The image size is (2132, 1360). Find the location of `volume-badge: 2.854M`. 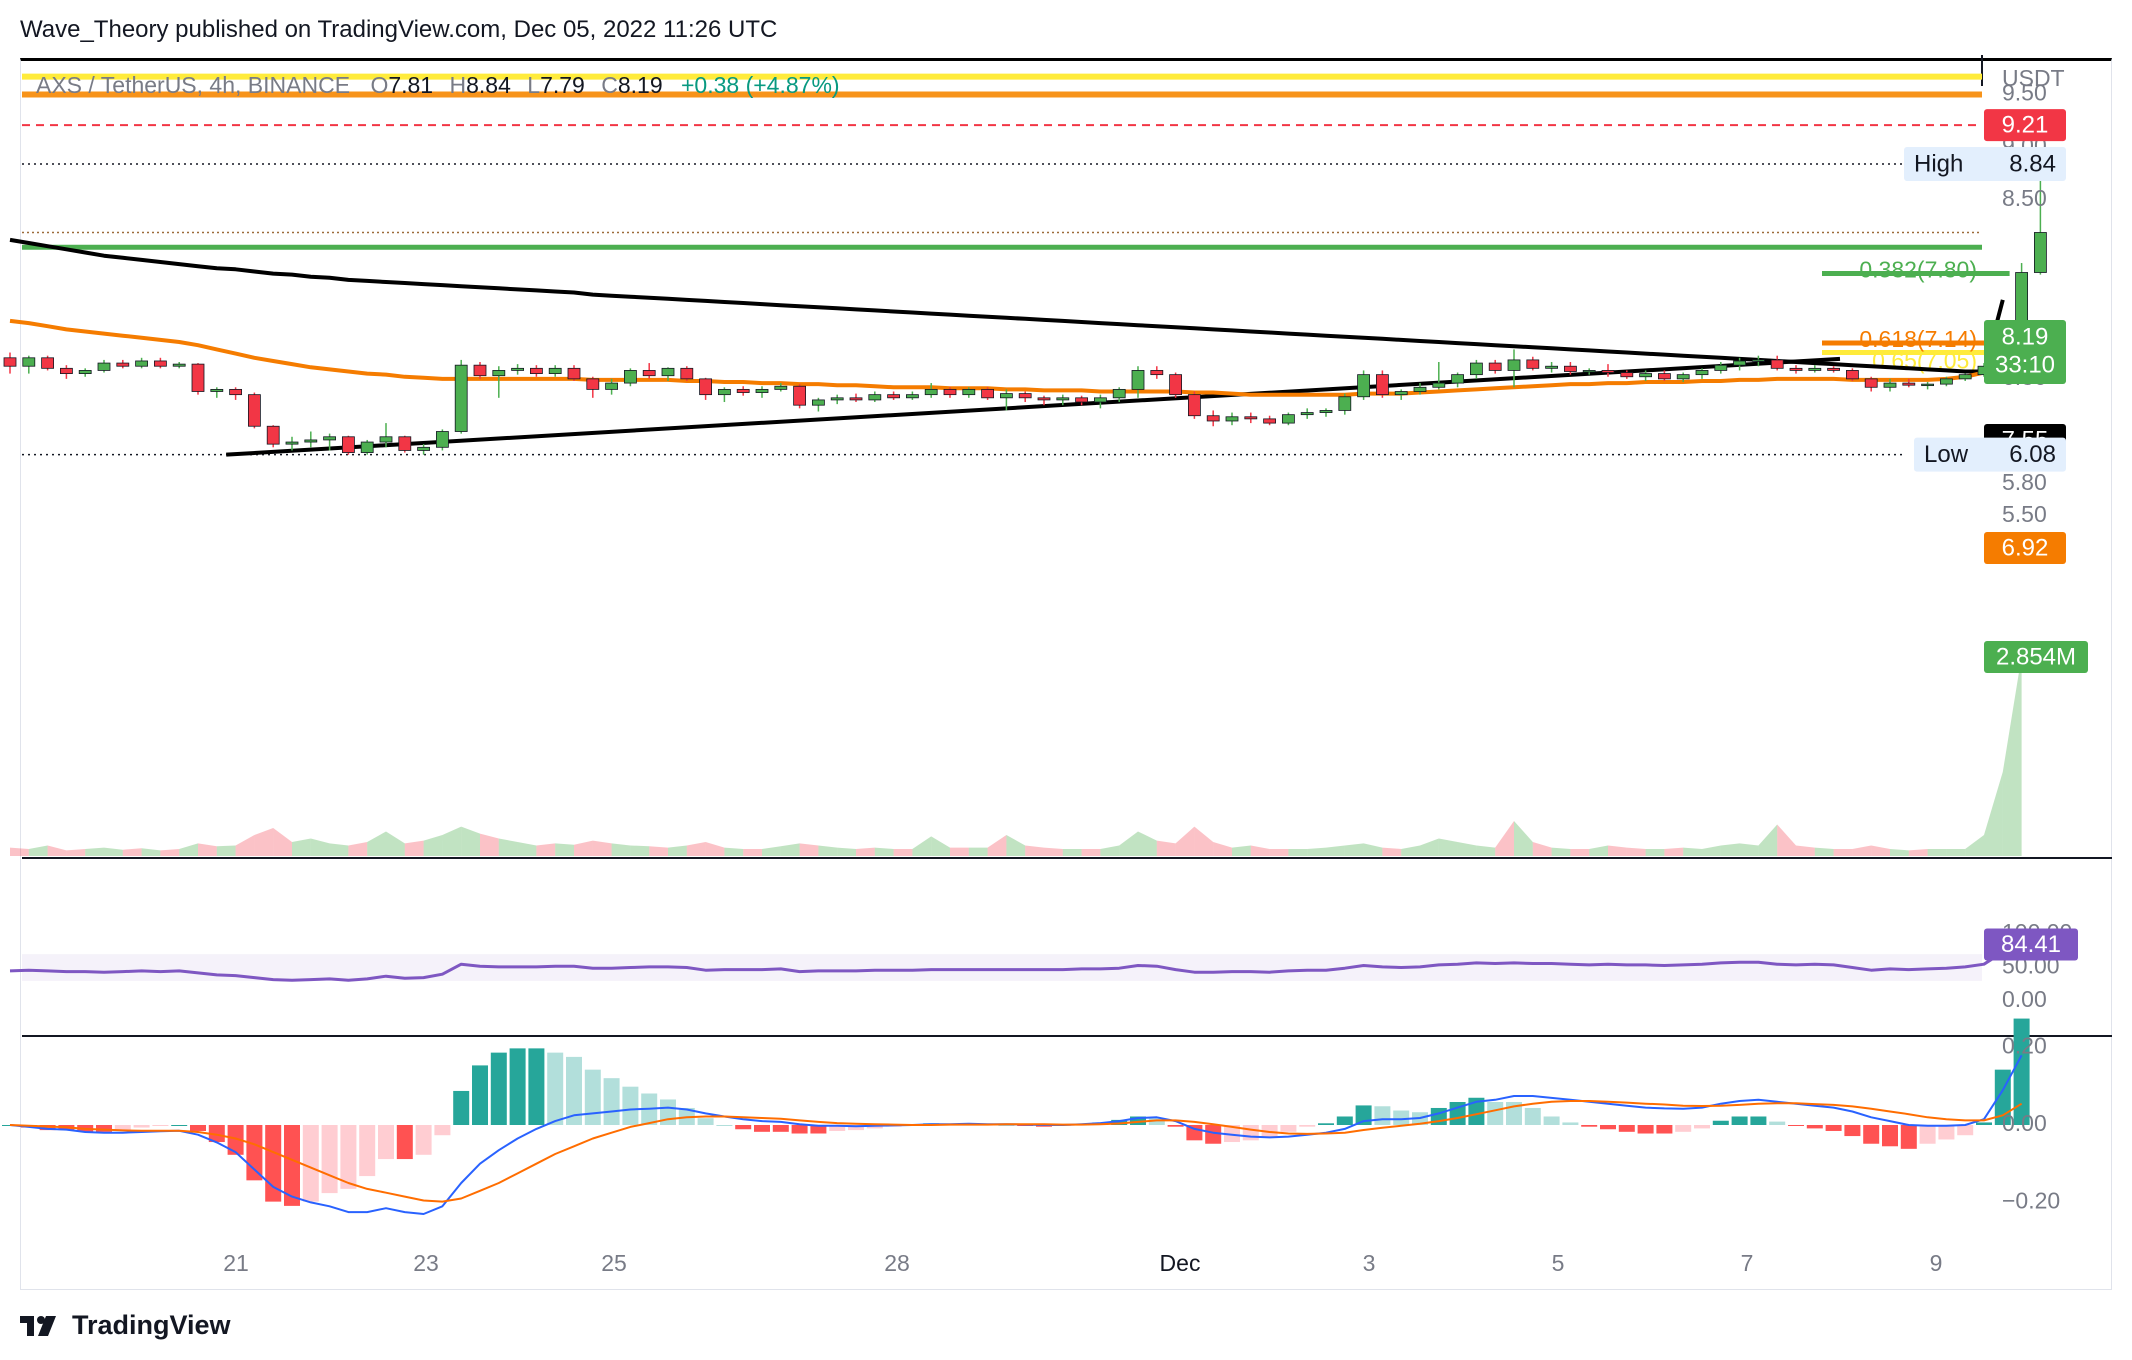

volume-badge: 2.854M is located at coordinates (2036, 656).